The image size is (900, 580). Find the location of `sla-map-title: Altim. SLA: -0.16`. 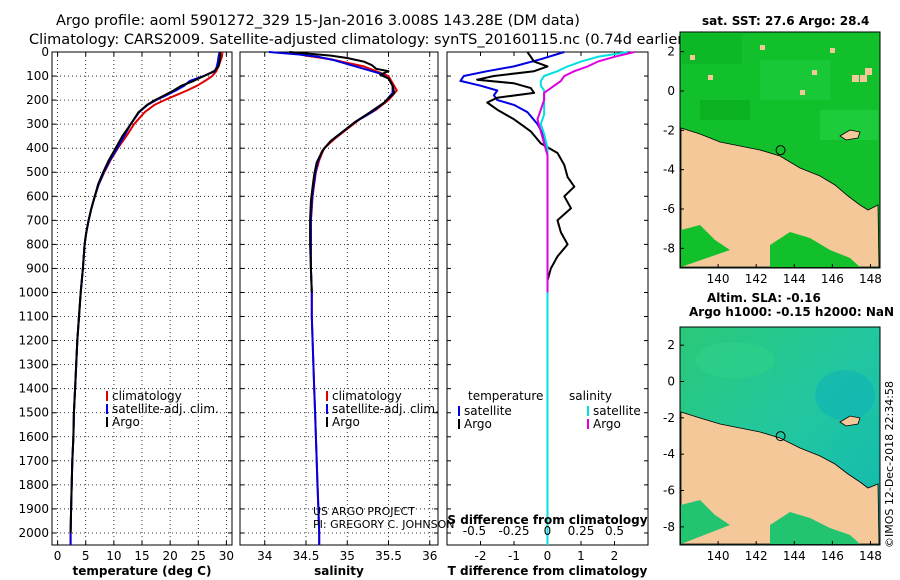

sla-map-title: Altim. SLA: -0.16 is located at coordinates (764, 298).